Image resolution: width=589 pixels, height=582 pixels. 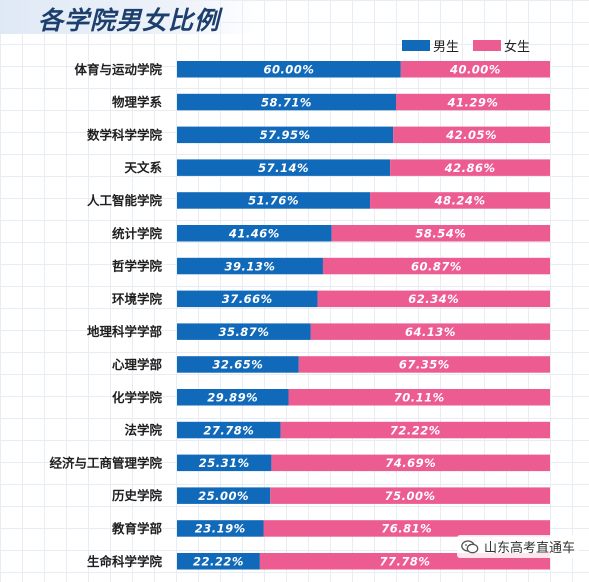 I want to click on value-label-male: 23.19%, so click(x=220, y=529).